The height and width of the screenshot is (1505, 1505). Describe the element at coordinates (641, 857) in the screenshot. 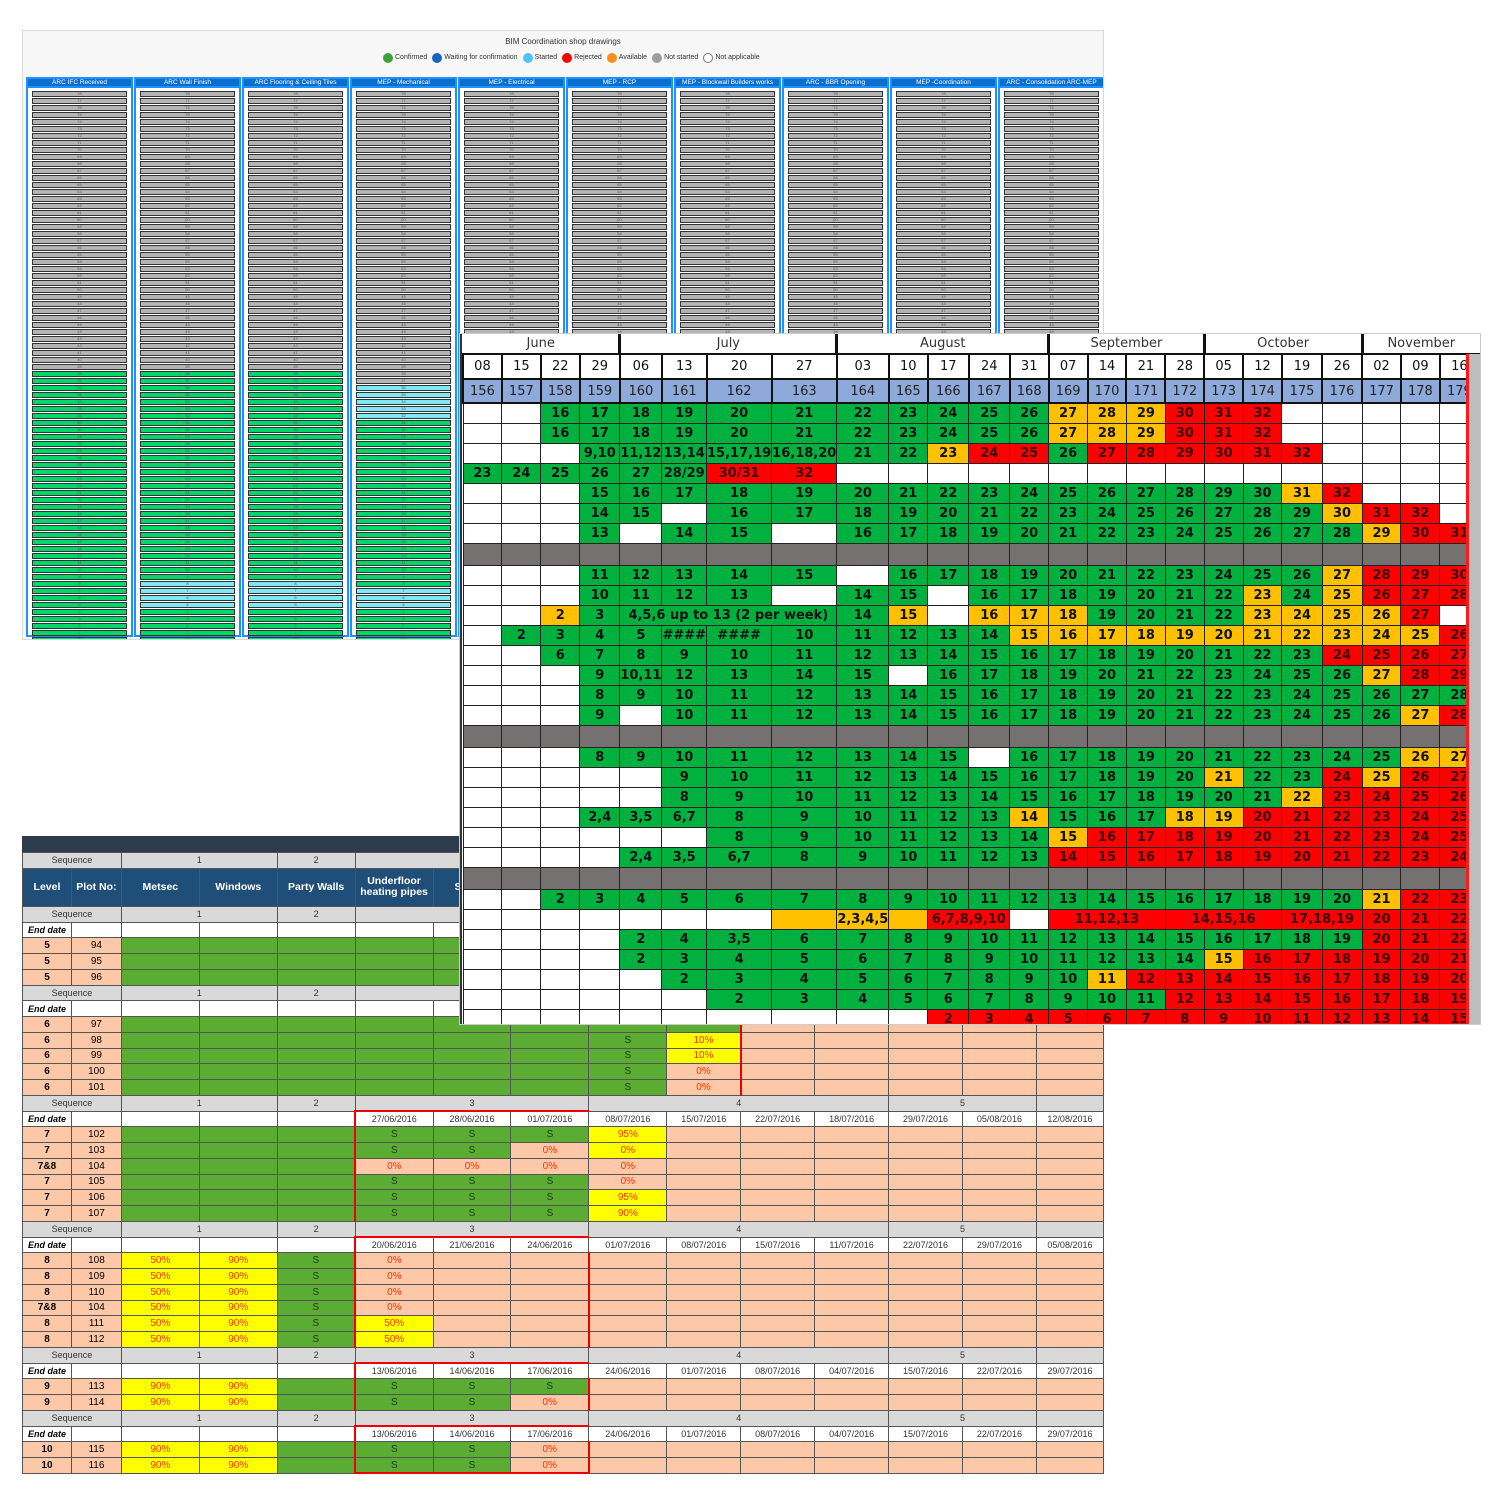

I see `program-cell: 2,4` at that location.